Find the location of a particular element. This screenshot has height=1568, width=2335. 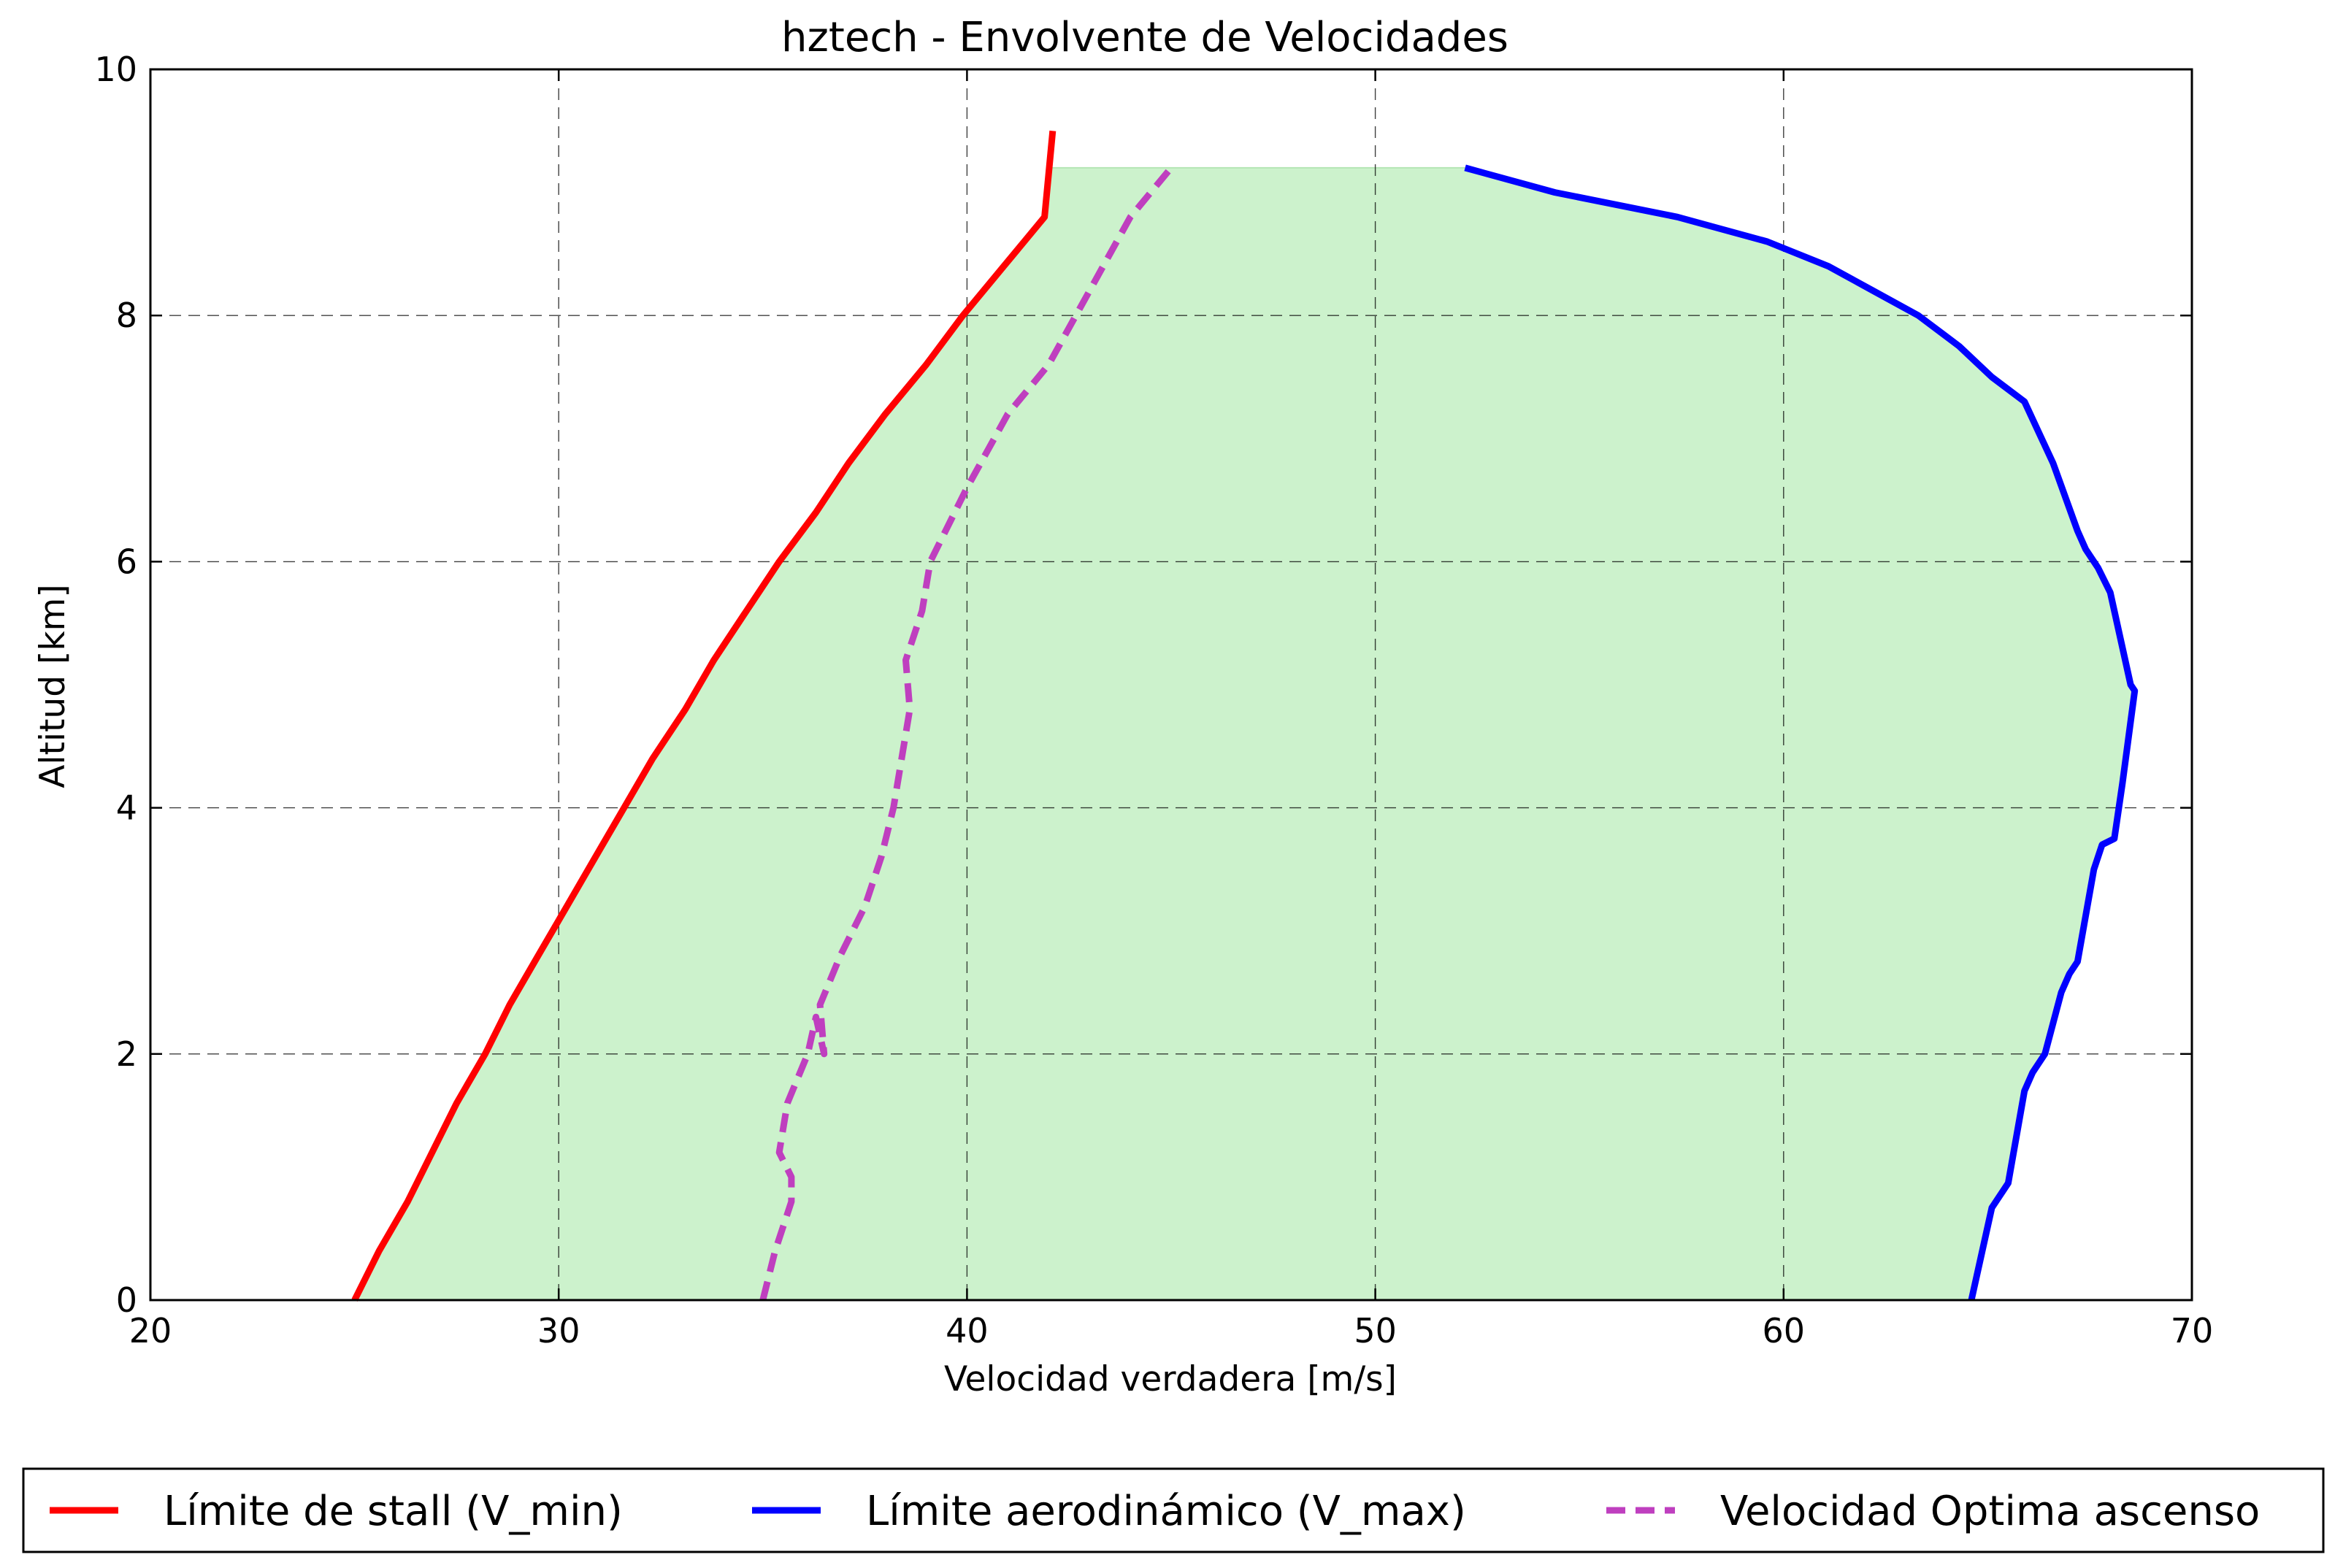

legend-box is located at coordinates (1173, 1510).